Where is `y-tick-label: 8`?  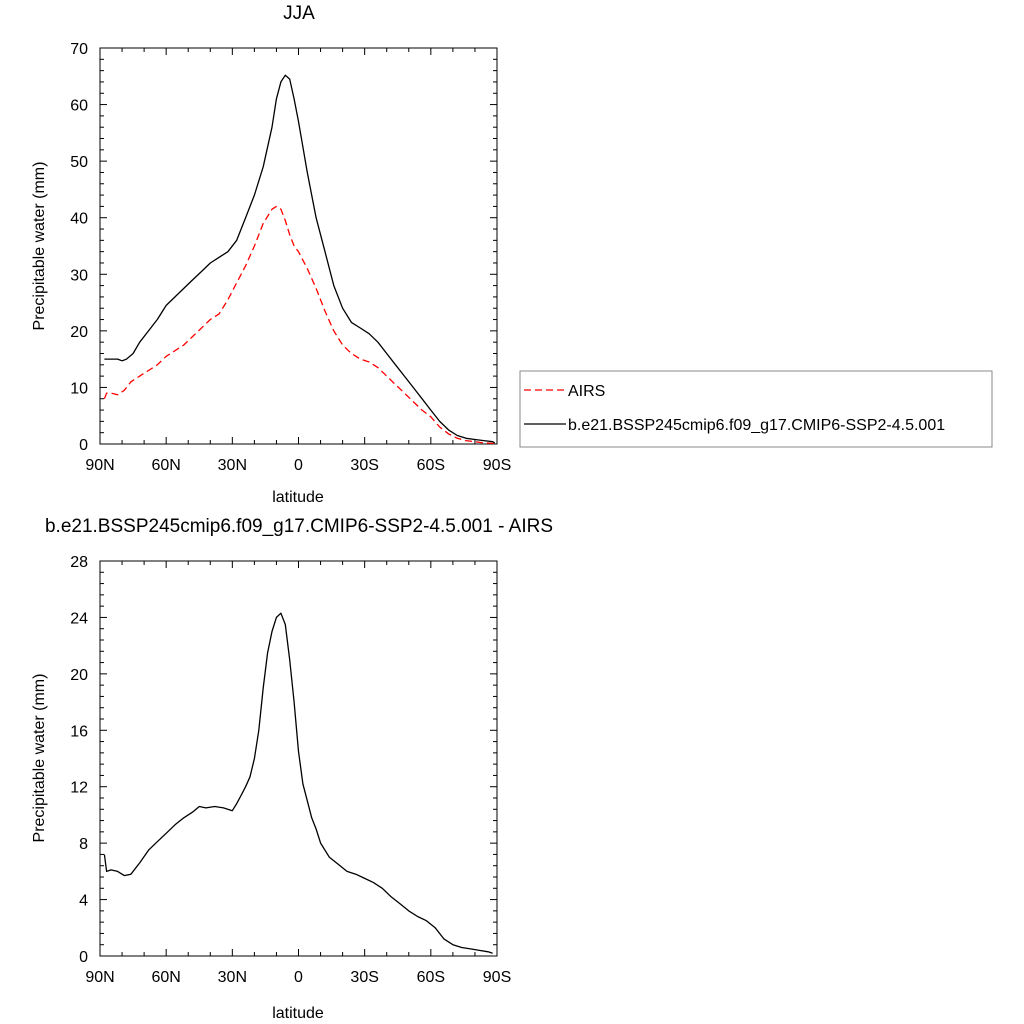 y-tick-label: 8 is located at coordinates (83, 844).